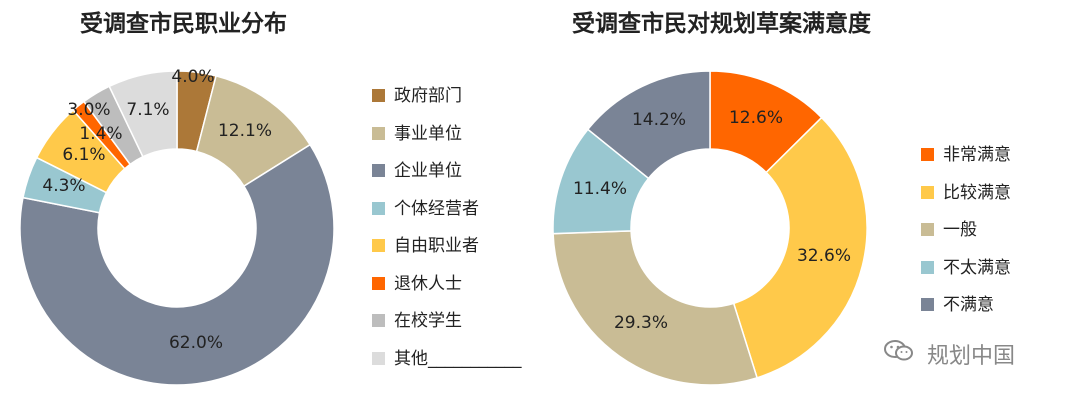  I want to click on legend-label: 个体经营者, so click(436, 208).